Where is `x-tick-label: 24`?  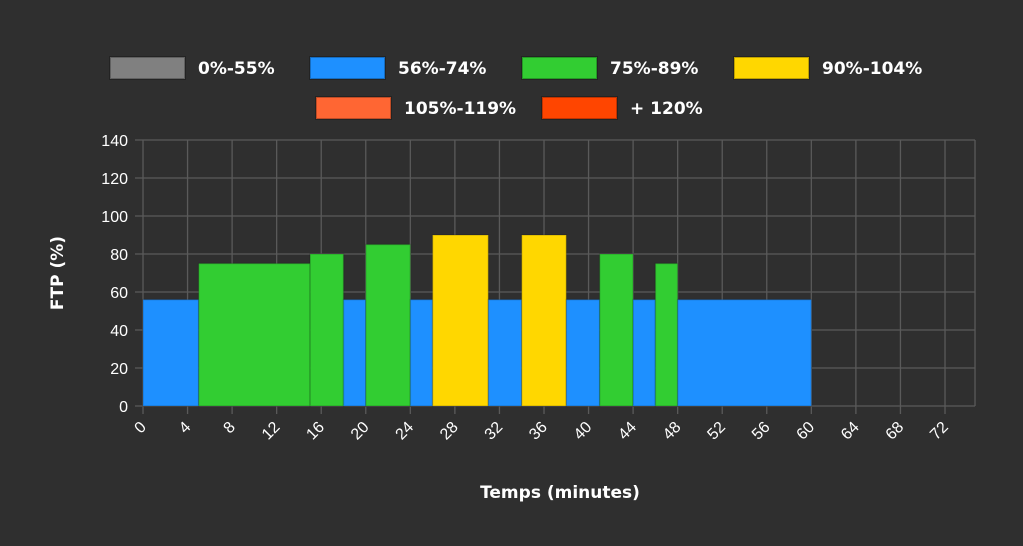 x-tick-label: 24 is located at coordinates (405, 431).